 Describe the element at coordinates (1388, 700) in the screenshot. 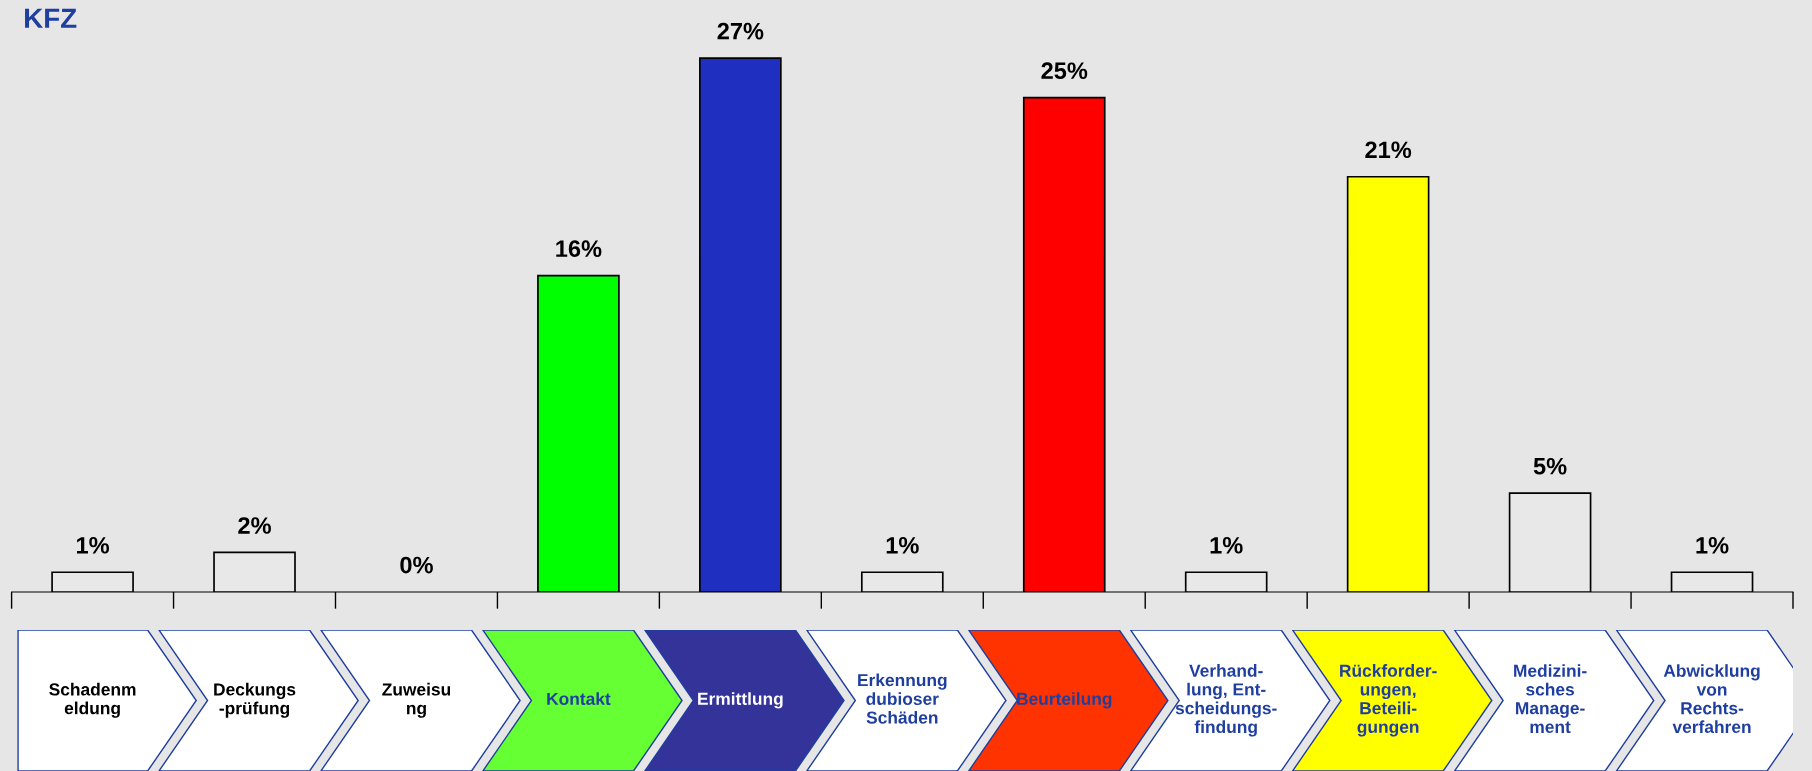

I see `x-tick-label: Rückforder- ungen, Beteili- gungen` at that location.